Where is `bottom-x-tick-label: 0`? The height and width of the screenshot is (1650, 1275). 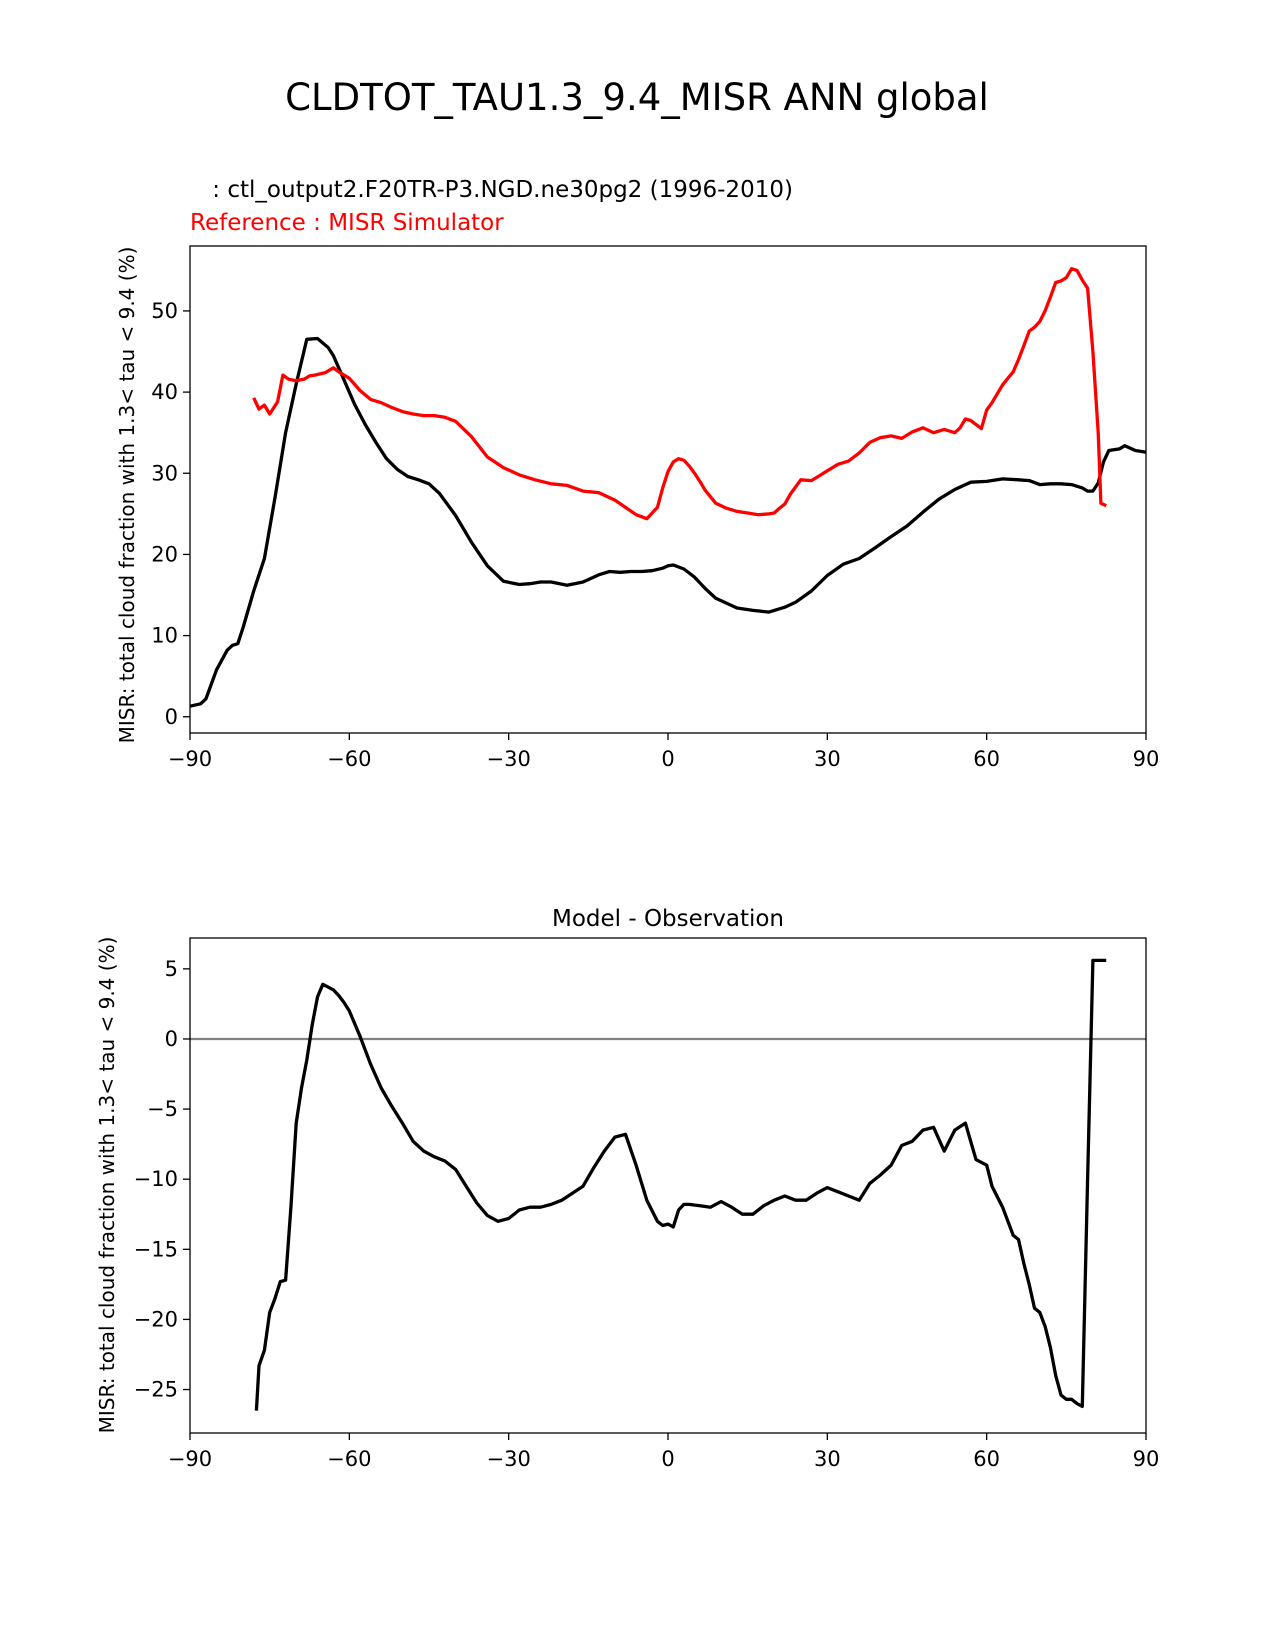 bottom-x-tick-label: 0 is located at coordinates (667, 1459).